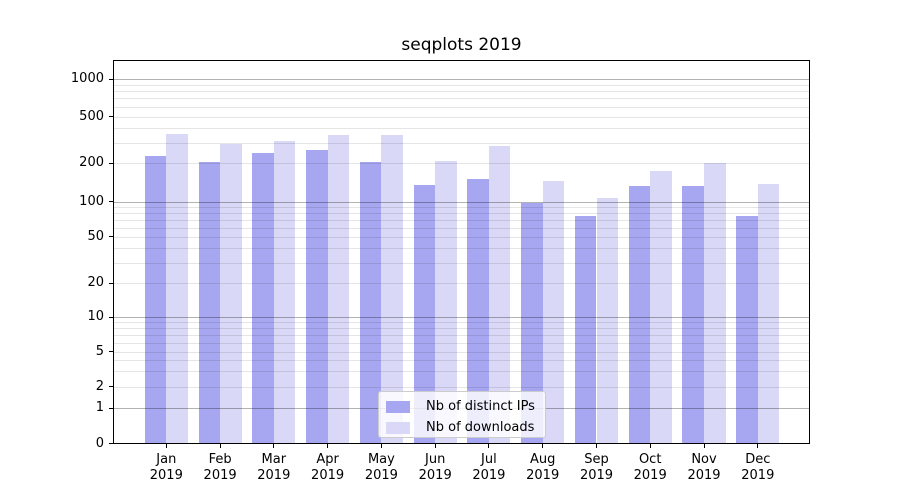 The image size is (900, 500). I want to click on y-tick-label-1000: 1000, so click(87, 78).